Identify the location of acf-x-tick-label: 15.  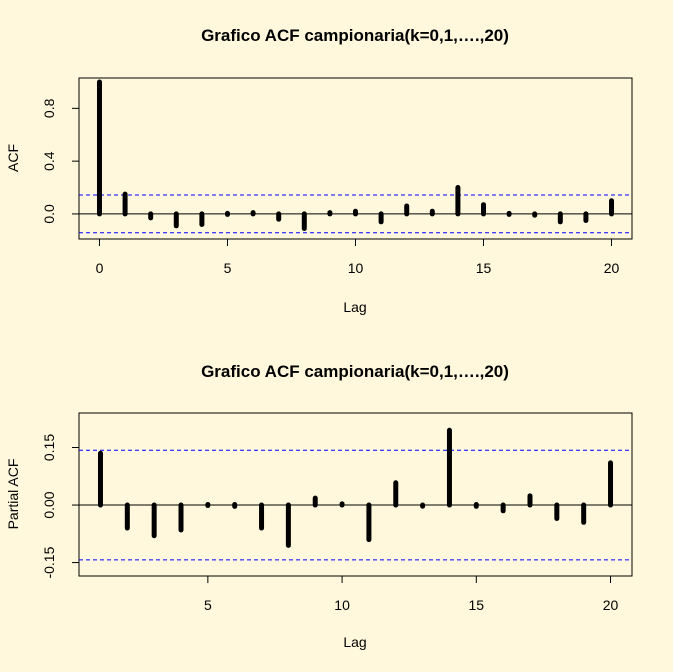
(484, 268).